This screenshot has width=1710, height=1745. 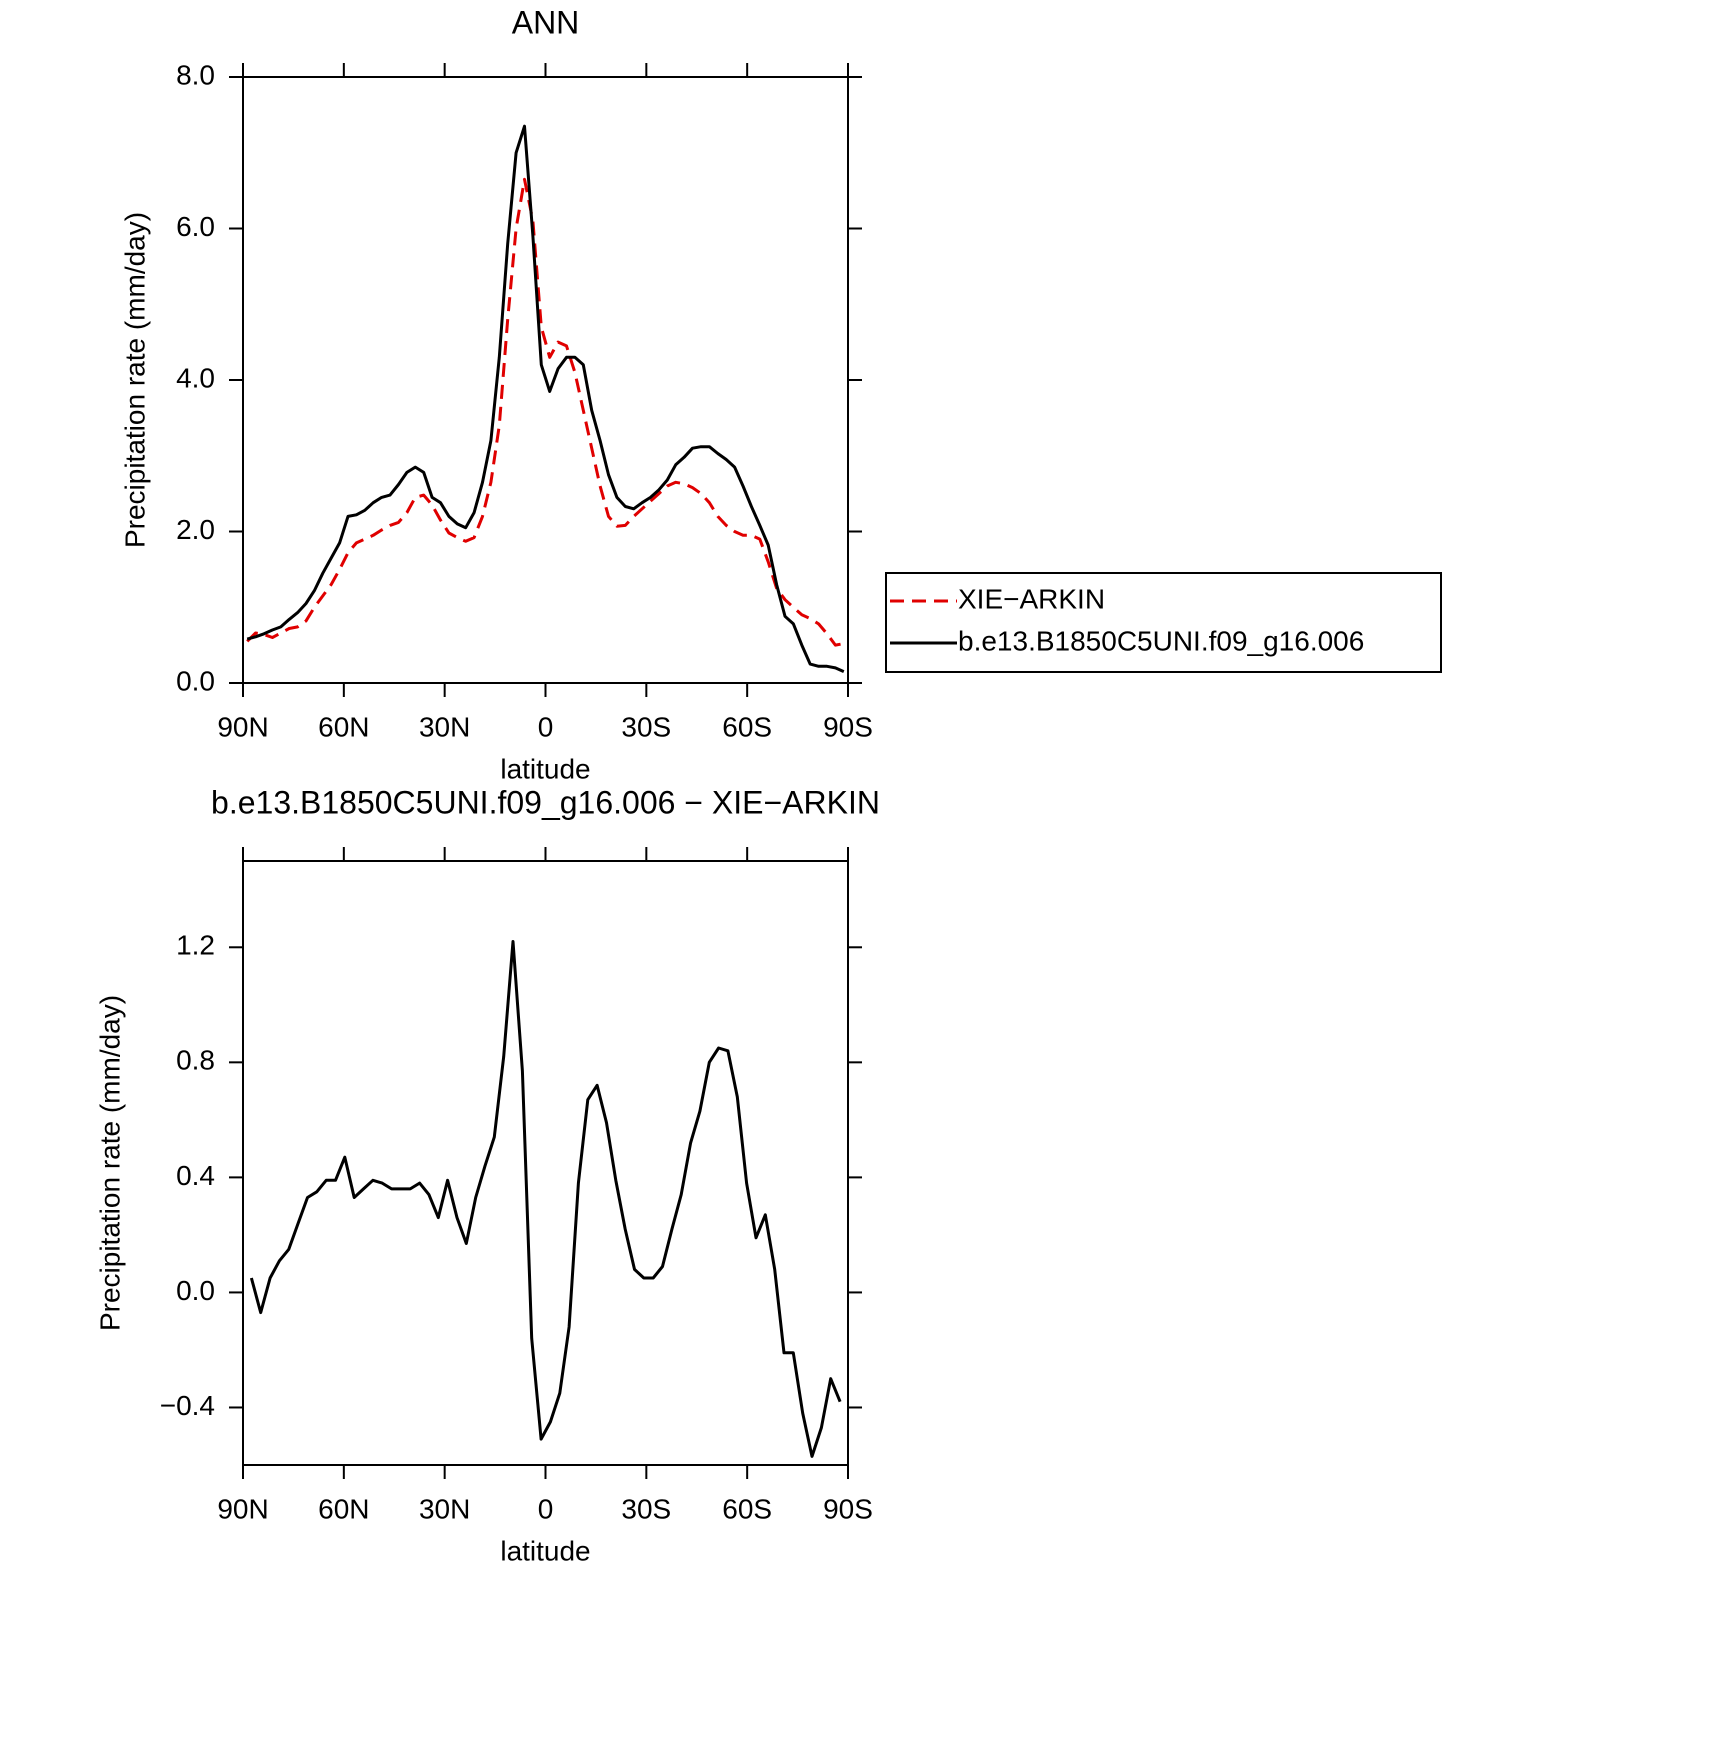 What do you see at coordinates (195, 1175) in the screenshot?
I see `y-tick-label: 0.4` at bounding box center [195, 1175].